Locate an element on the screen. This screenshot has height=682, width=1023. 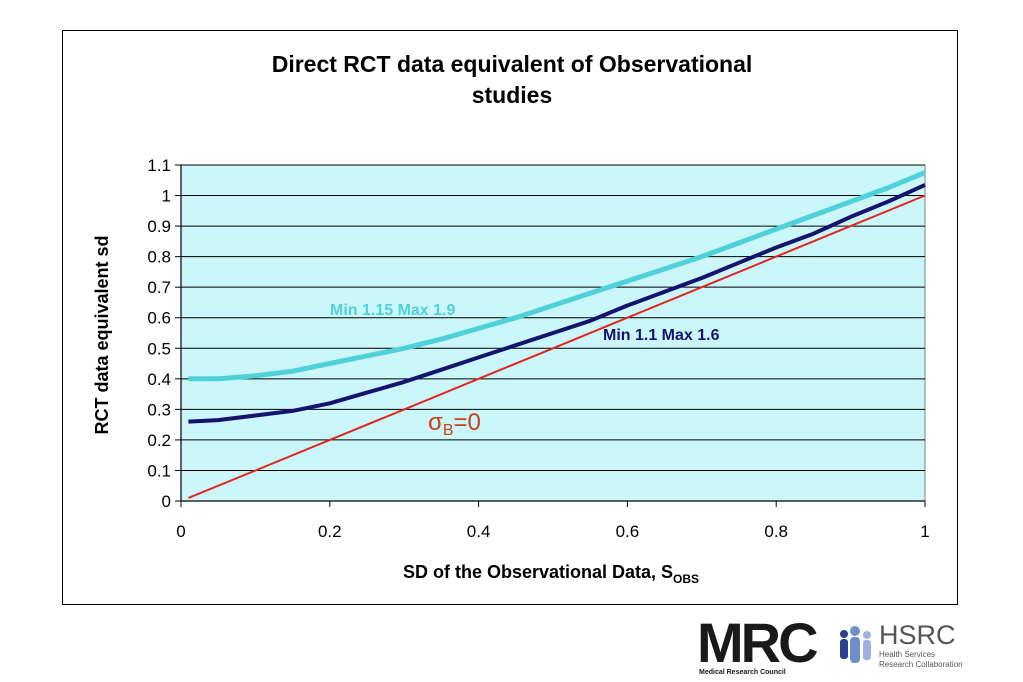
x-tick-label: 0.6 is located at coordinates (628, 531).